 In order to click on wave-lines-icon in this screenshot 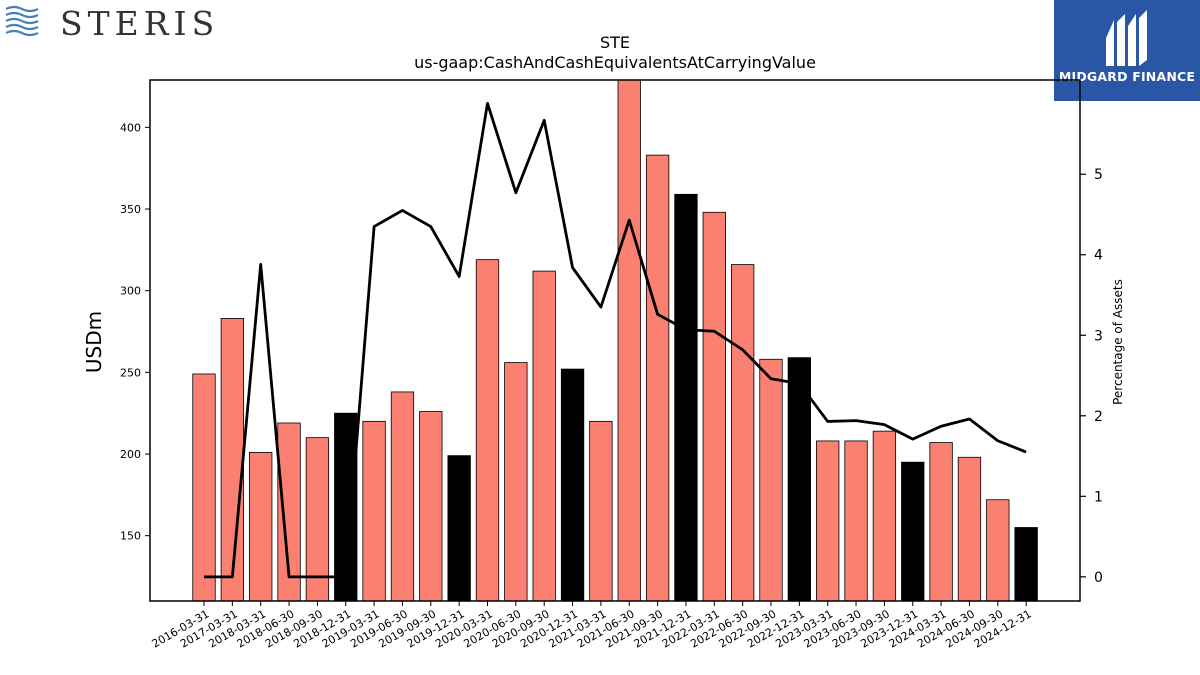, I will do `click(22, 21)`.